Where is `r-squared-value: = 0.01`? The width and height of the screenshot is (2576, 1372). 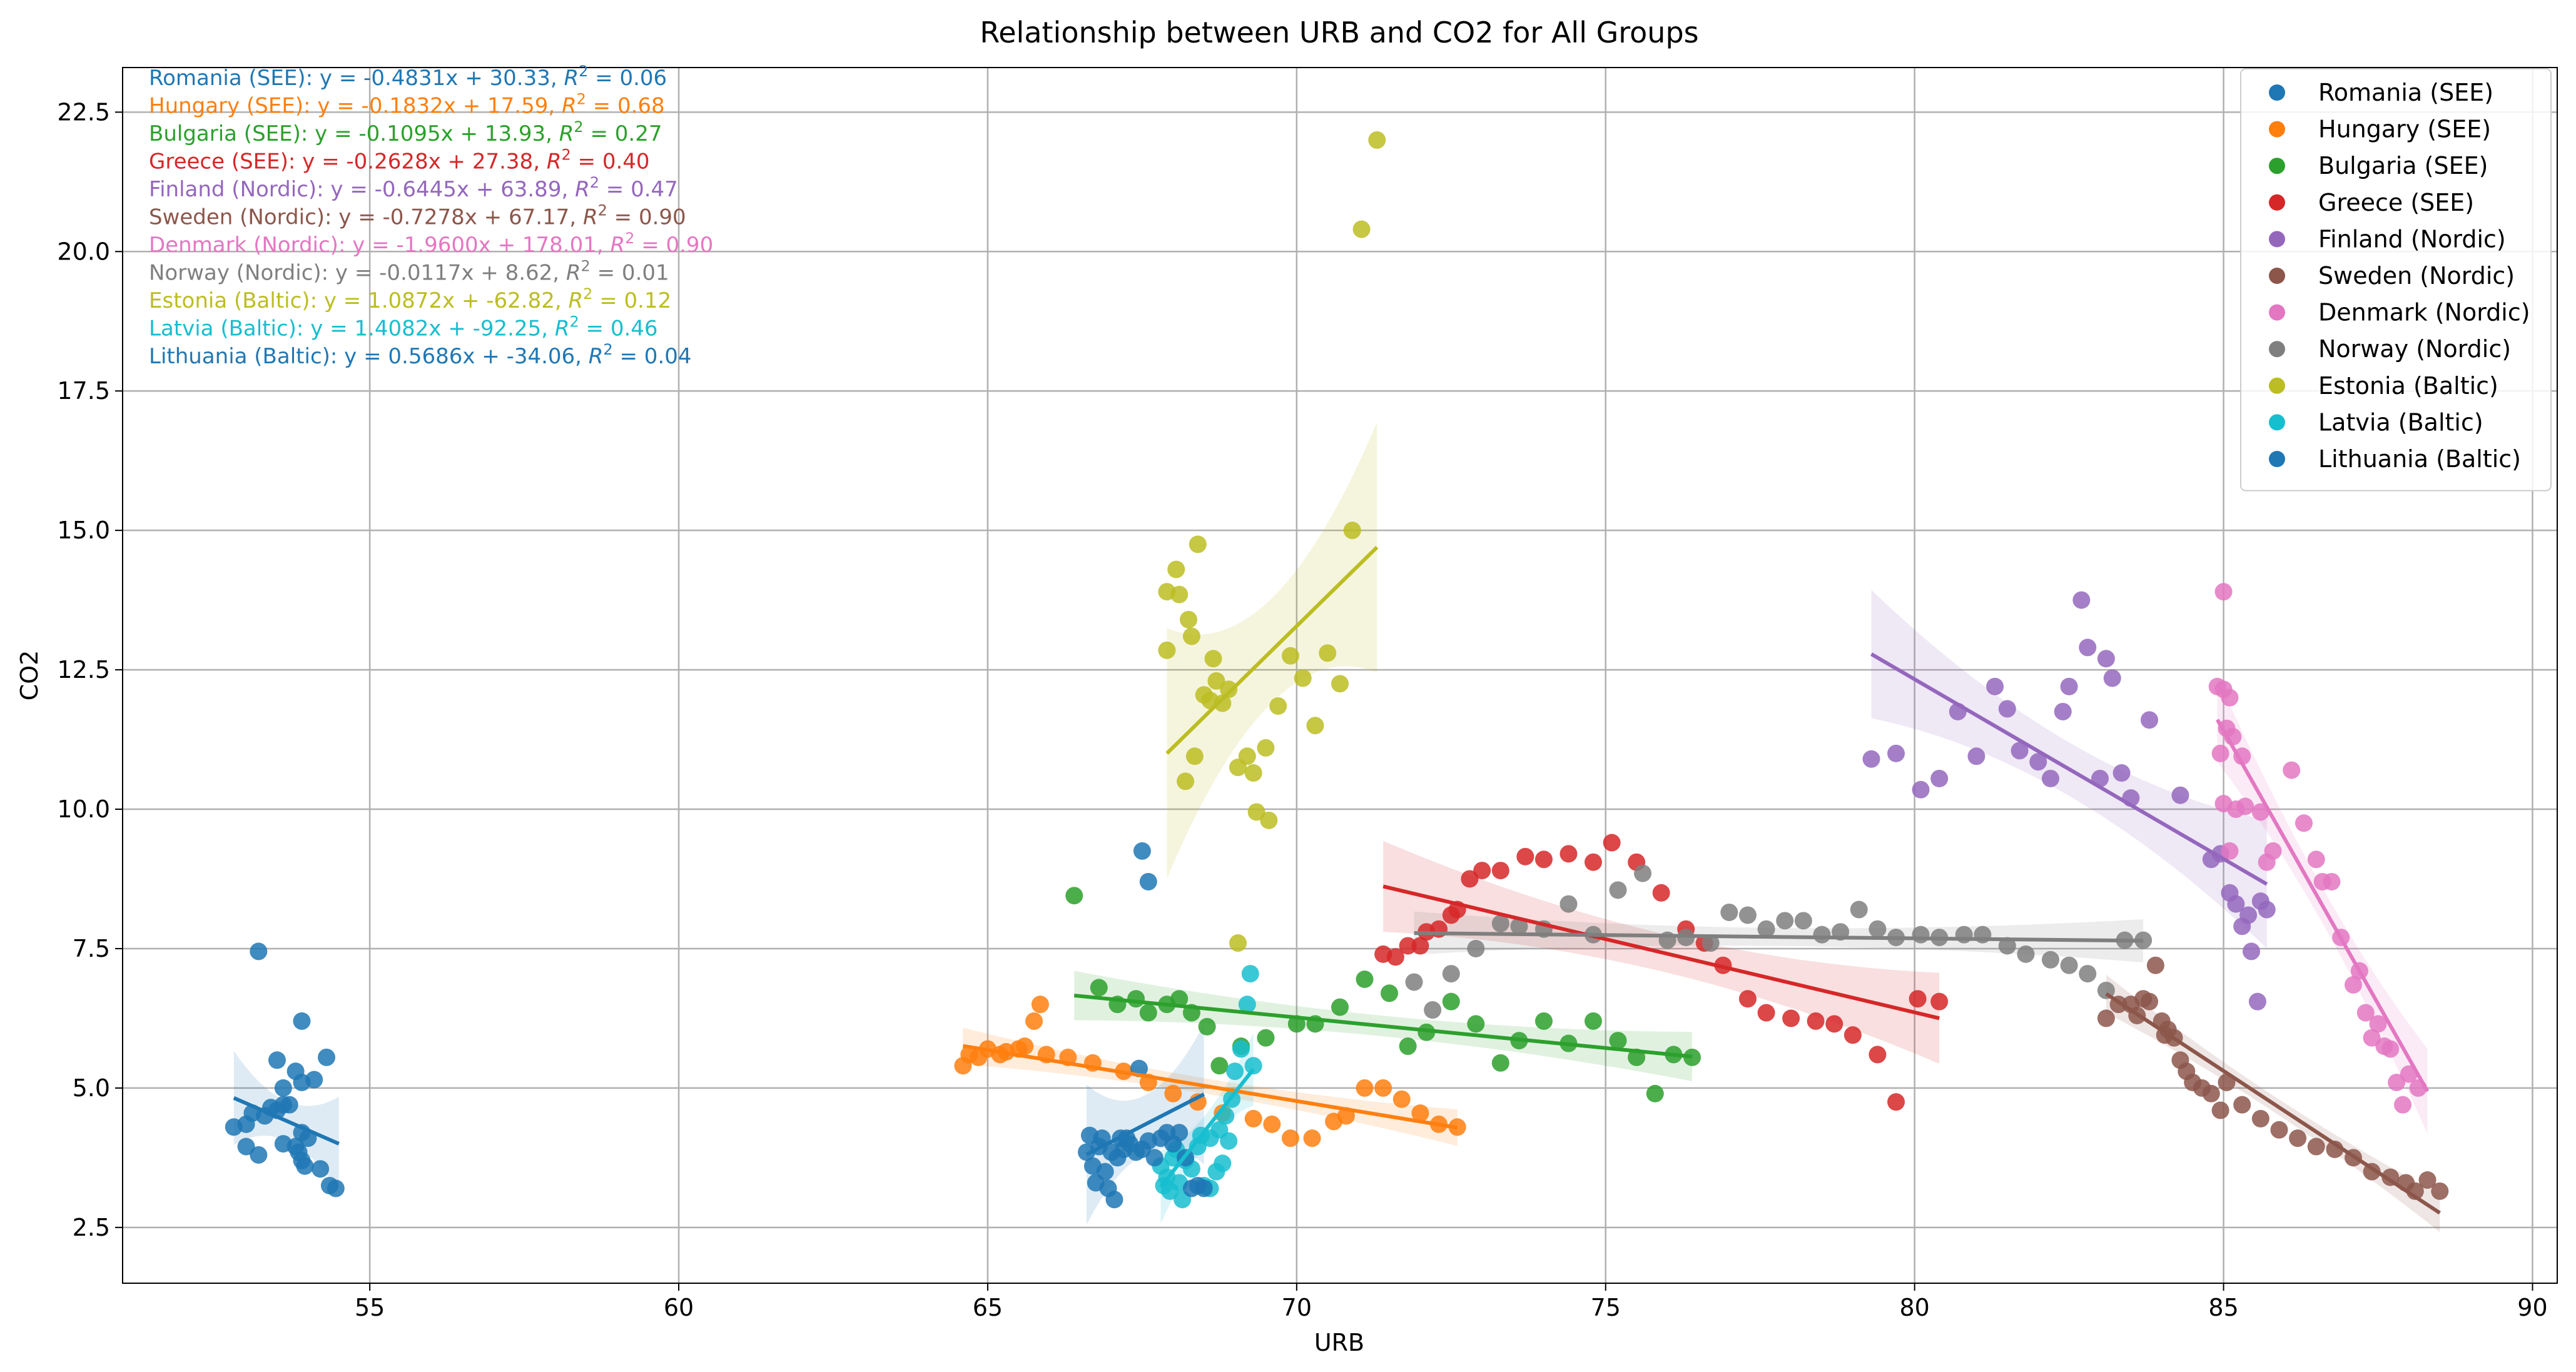
r-squared-value: = 0.01 is located at coordinates (630, 273).